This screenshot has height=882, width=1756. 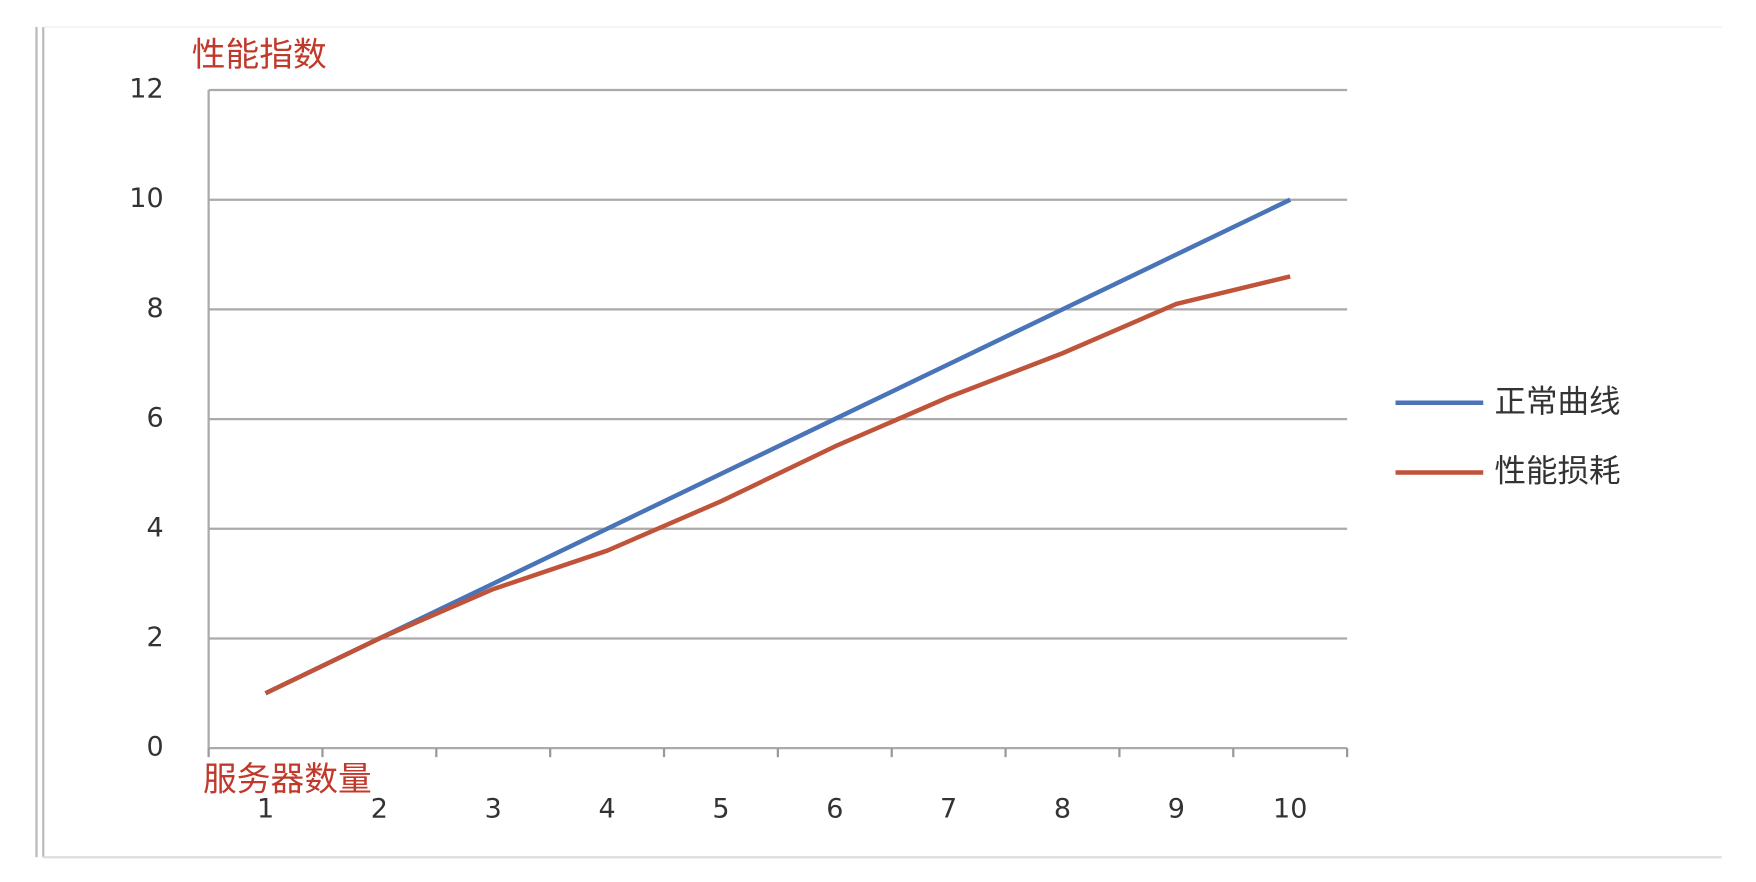 I want to click on y-tick-label: 8, so click(x=154, y=308).